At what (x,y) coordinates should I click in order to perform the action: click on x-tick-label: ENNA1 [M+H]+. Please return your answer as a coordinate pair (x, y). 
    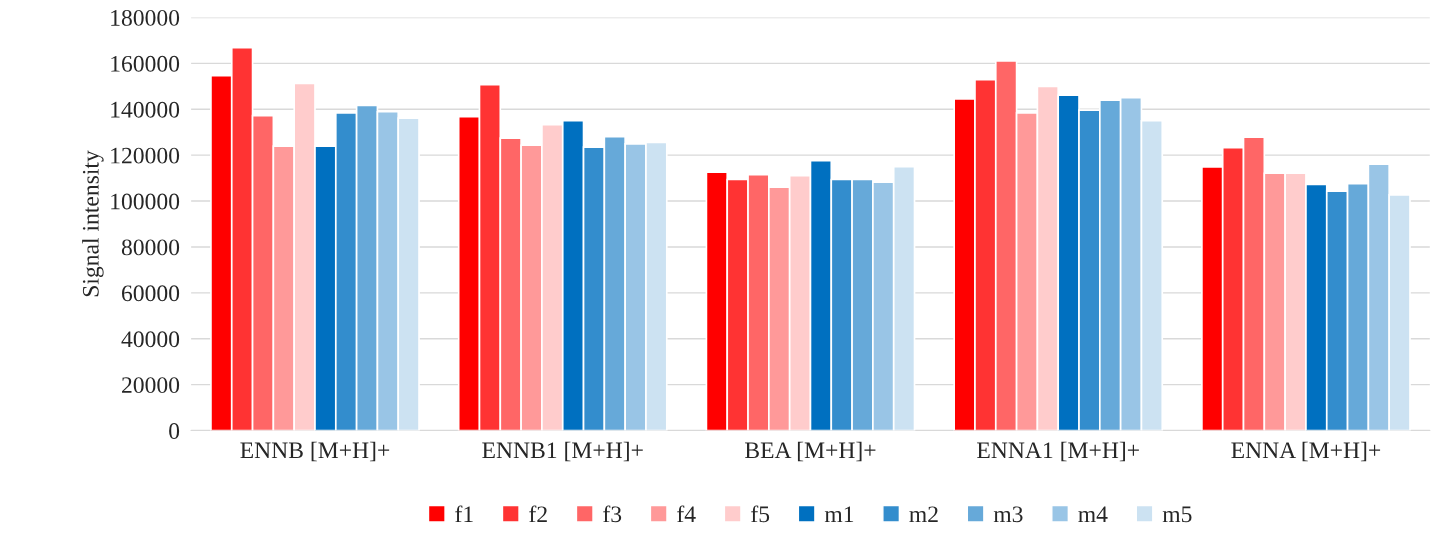
    Looking at the image, I should click on (1058, 451).